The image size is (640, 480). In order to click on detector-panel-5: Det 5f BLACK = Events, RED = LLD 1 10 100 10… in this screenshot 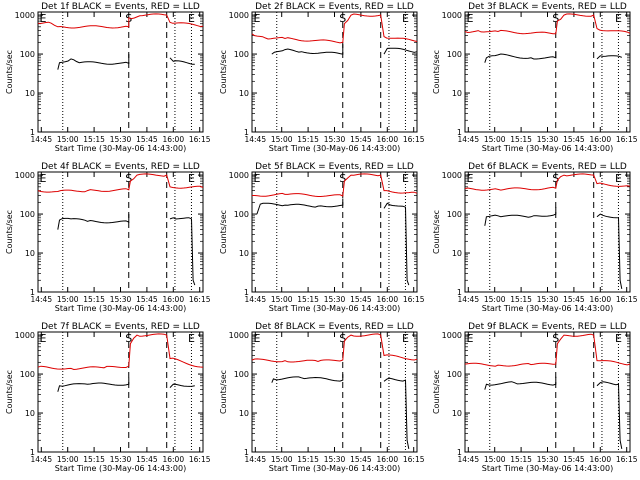, I will do `click(322, 237)`.